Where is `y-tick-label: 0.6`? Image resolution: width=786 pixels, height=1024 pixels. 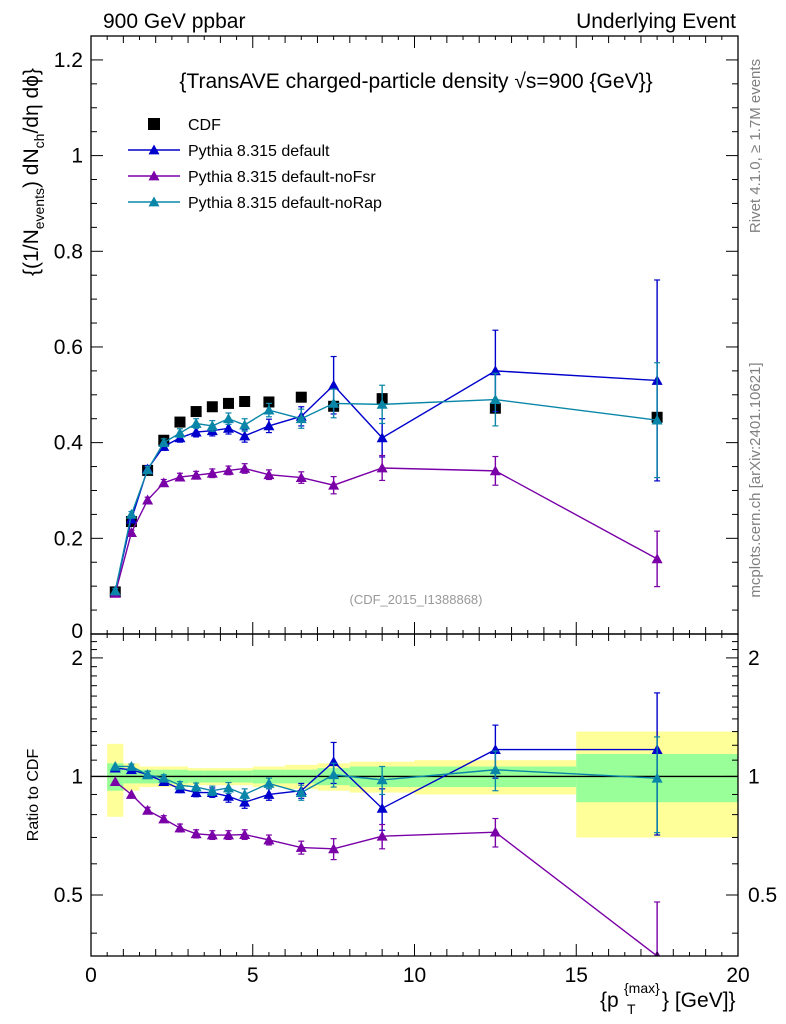 y-tick-label: 0.6 is located at coordinates (68, 347).